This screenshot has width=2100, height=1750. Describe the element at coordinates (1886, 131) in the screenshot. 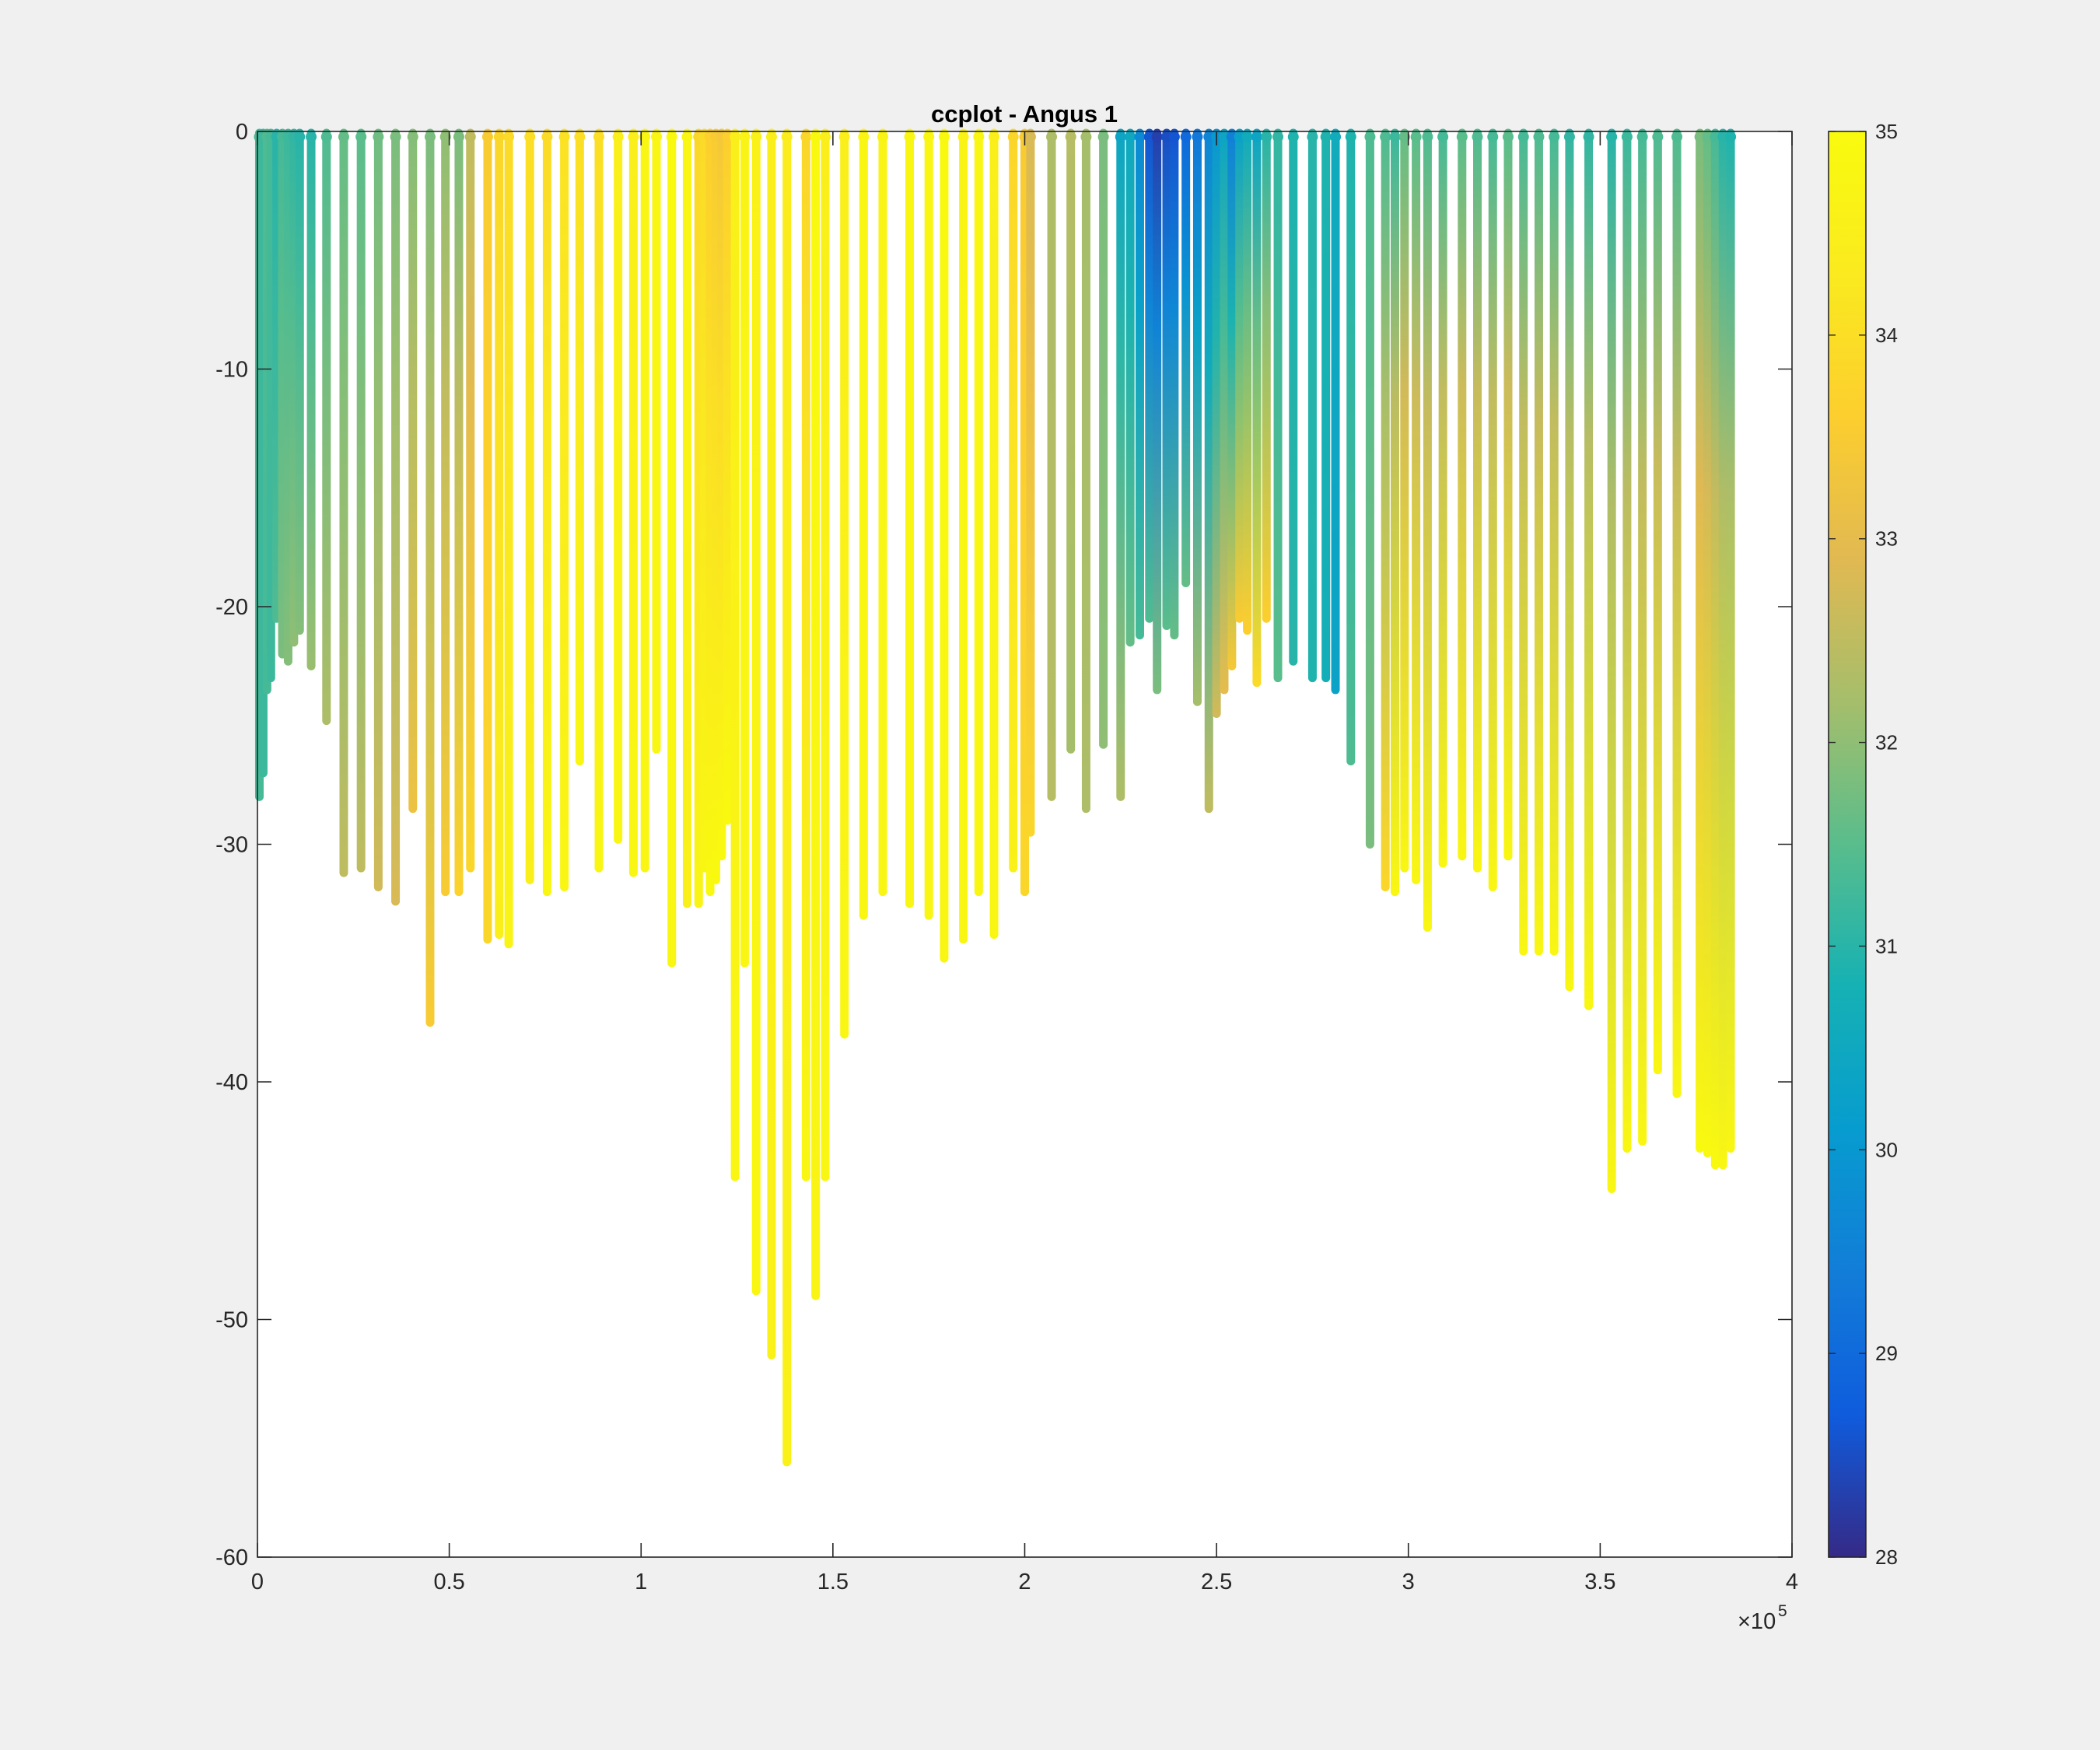

I see `colorbar-tick-label: 35` at that location.